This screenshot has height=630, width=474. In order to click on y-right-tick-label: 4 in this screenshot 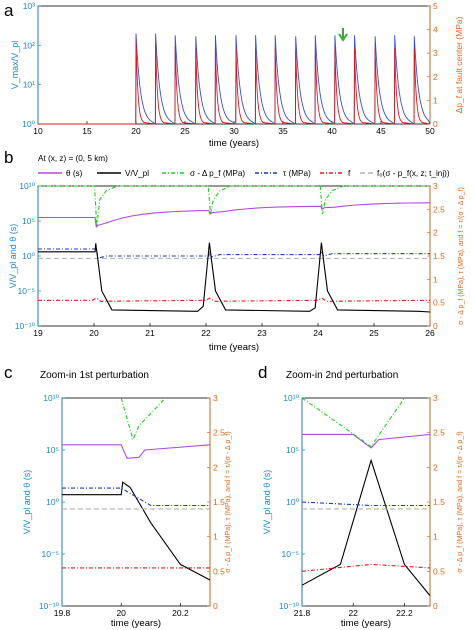, I will do `click(435, 30)`.